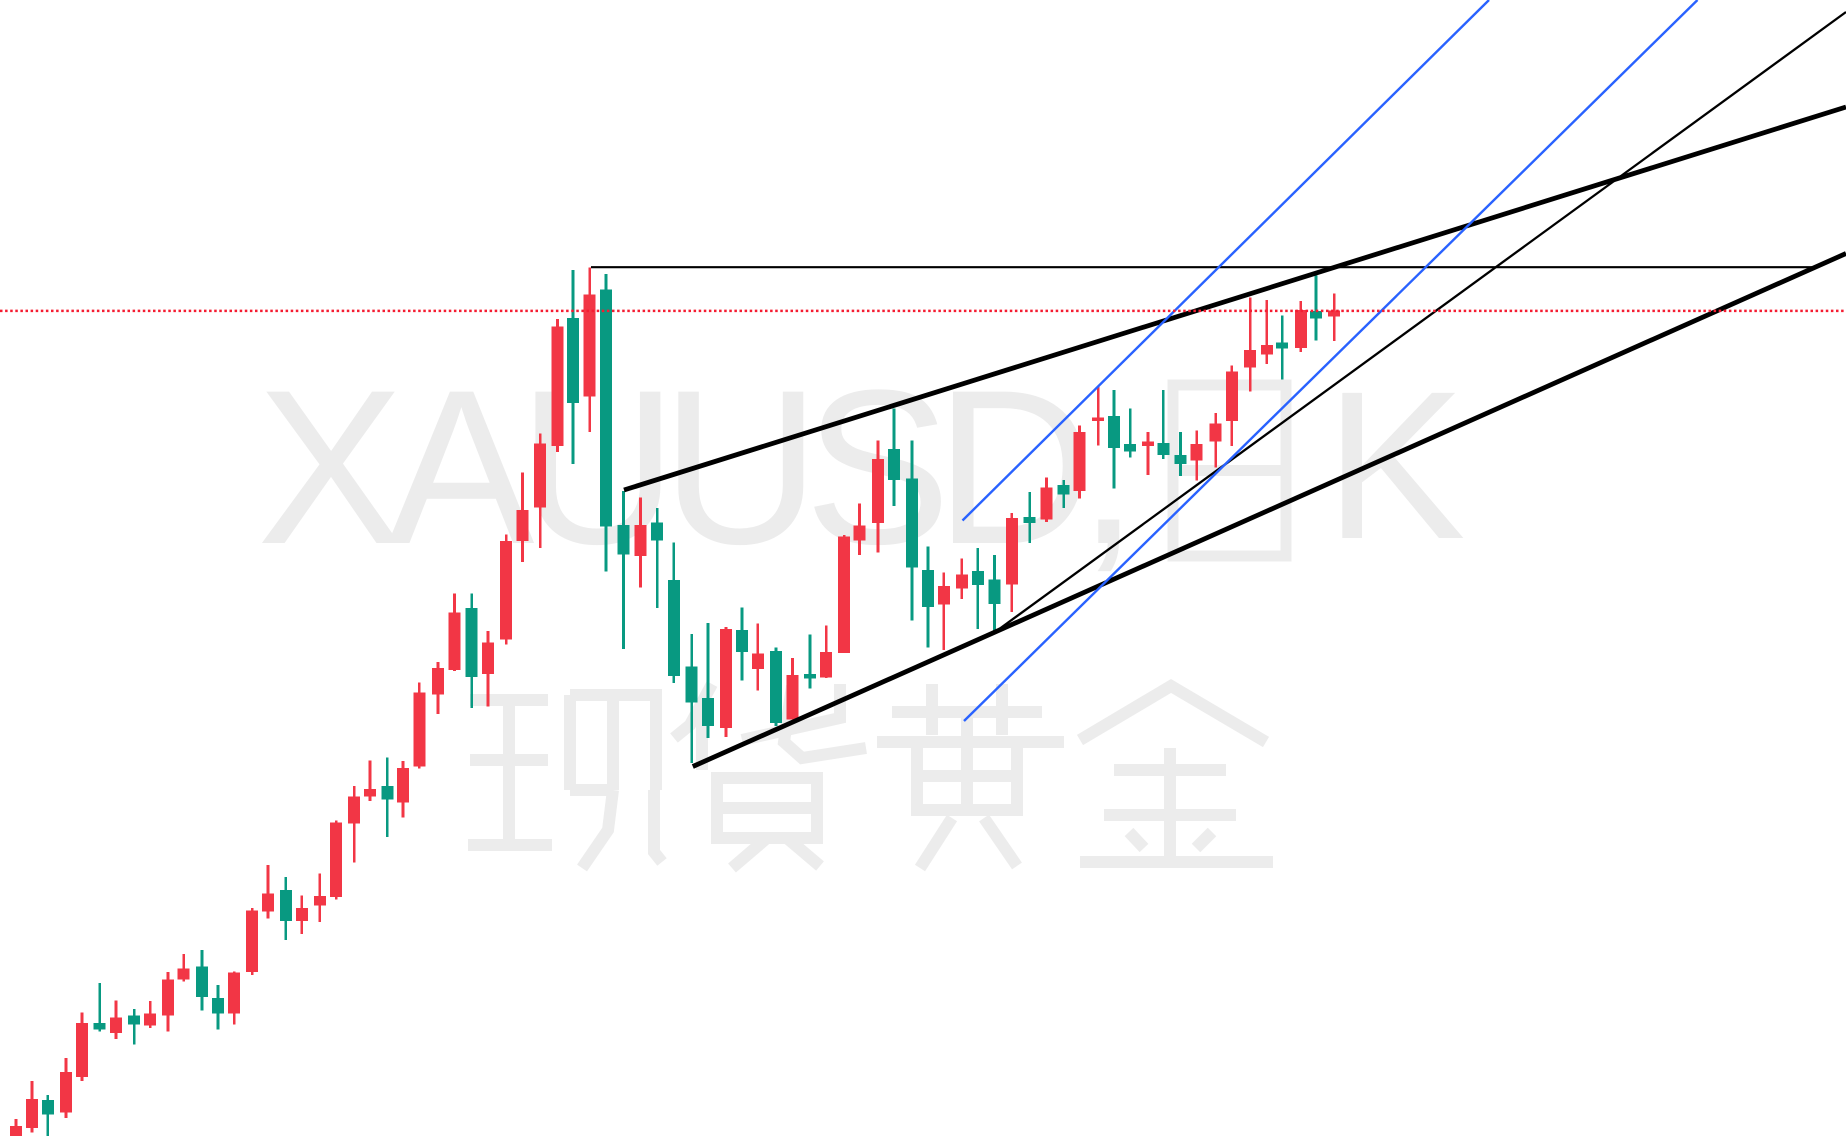  Describe the element at coordinates (1395, 465) in the screenshot. I see `svg-text: K` at that location.